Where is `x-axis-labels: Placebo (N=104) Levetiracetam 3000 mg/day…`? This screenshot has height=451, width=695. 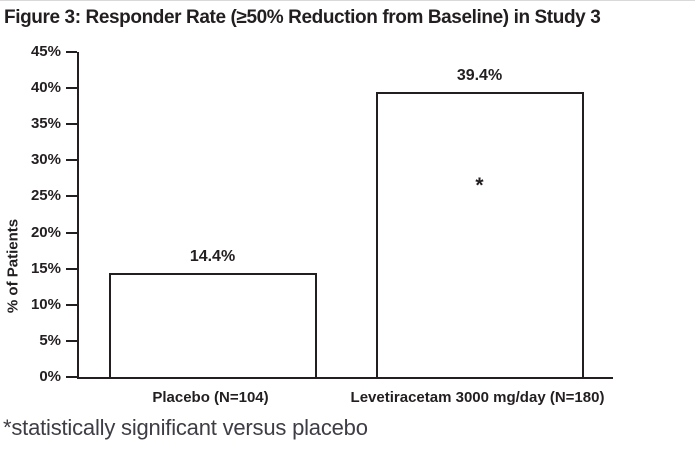 x-axis-labels: Placebo (N=104) Levetiracetam 3000 mg/day… is located at coordinates (345, 400).